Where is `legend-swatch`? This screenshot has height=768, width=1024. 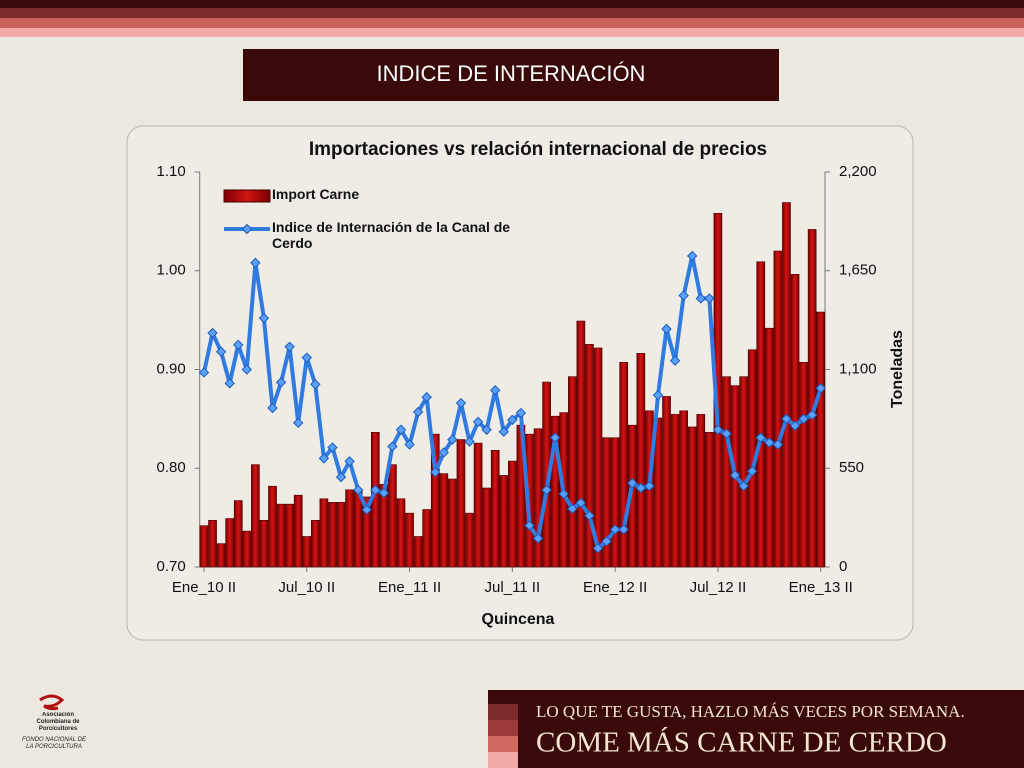
legend-swatch is located at coordinates (247, 196).